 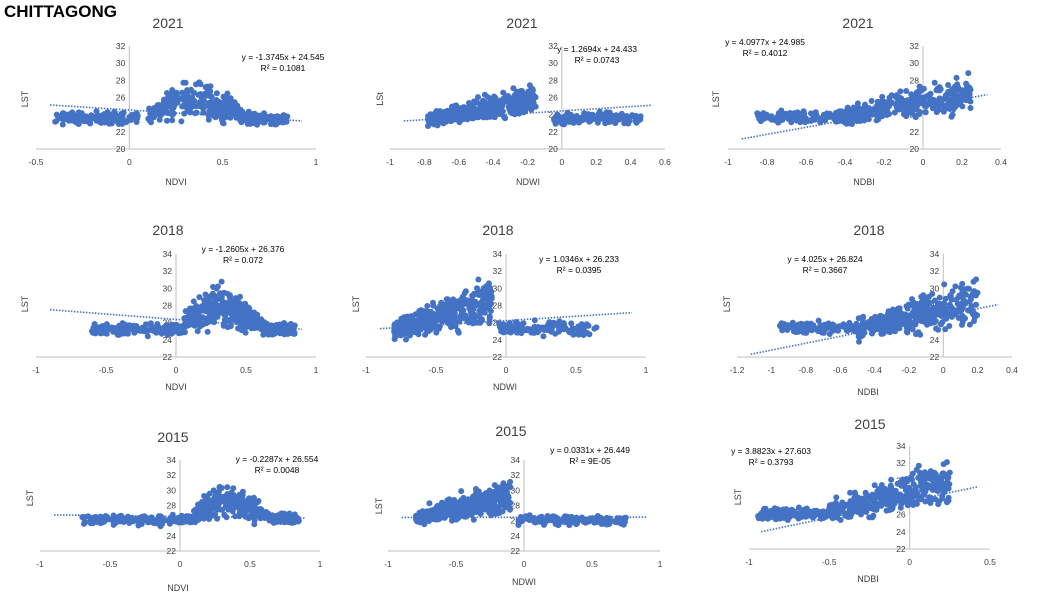 I want to click on chart-title: 2015, so click(x=510, y=431).